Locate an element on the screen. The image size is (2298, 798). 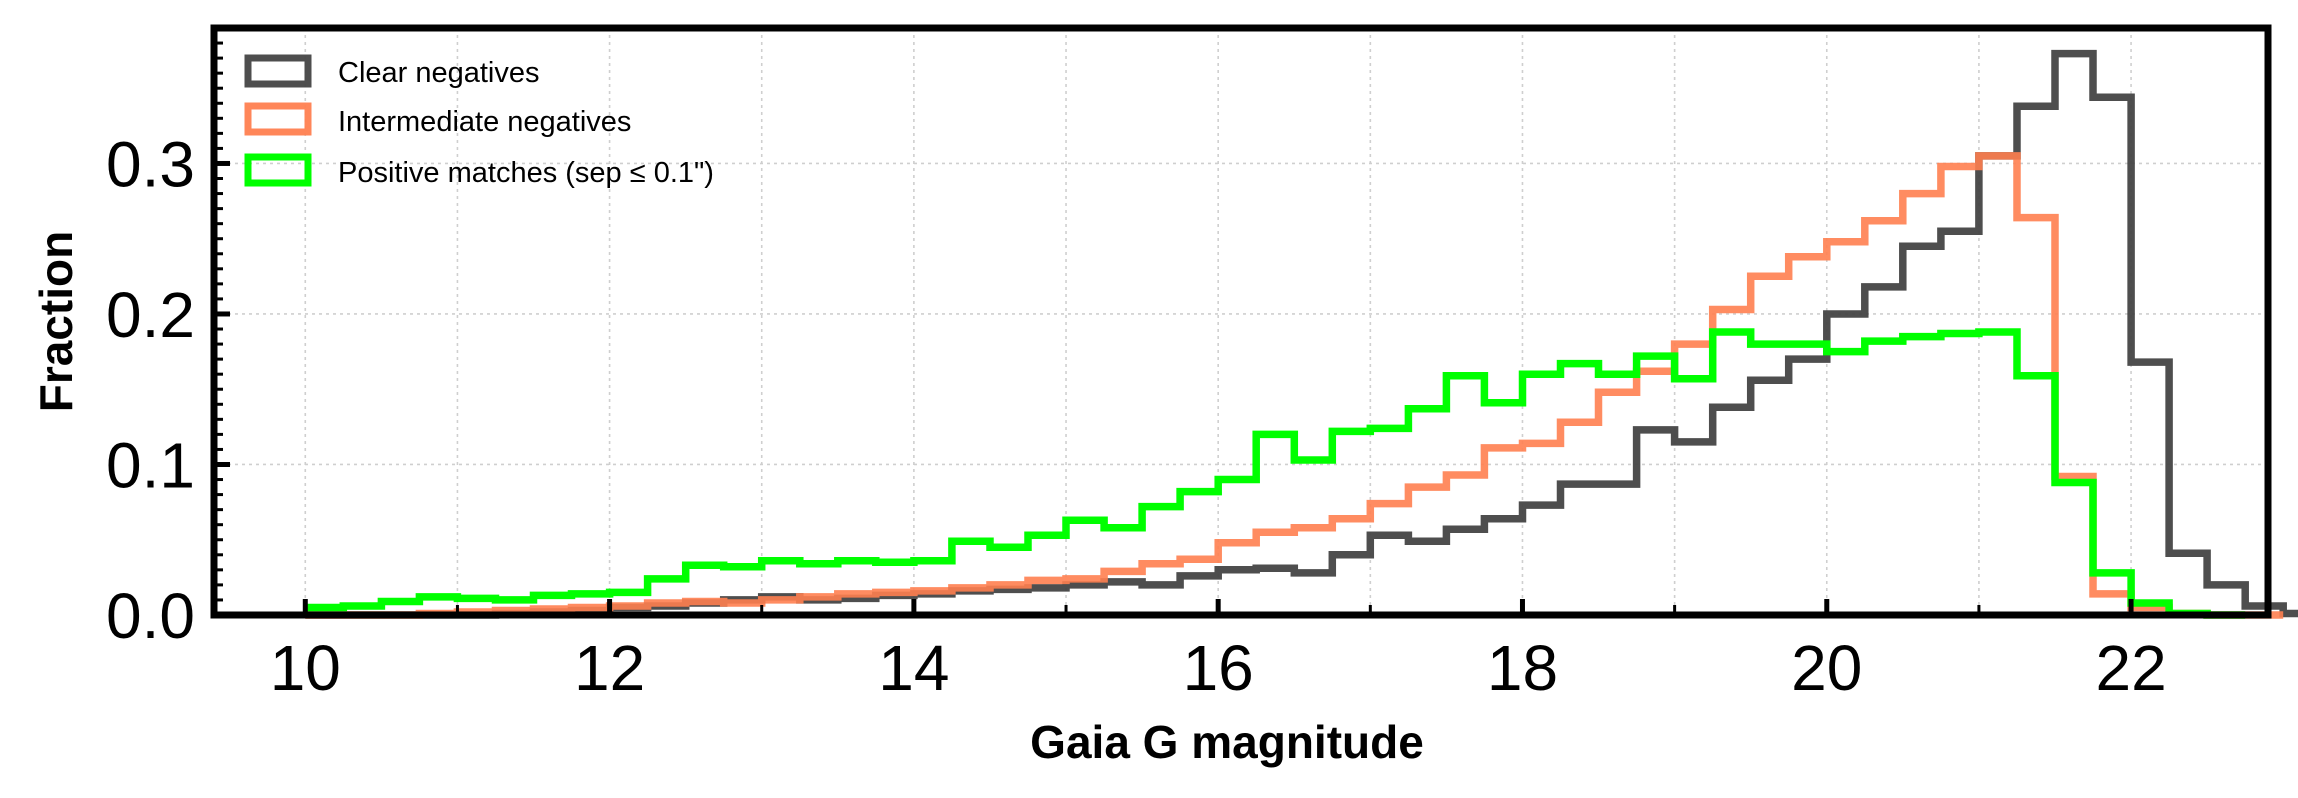
x-tick-label: 12 is located at coordinates (609, 668).